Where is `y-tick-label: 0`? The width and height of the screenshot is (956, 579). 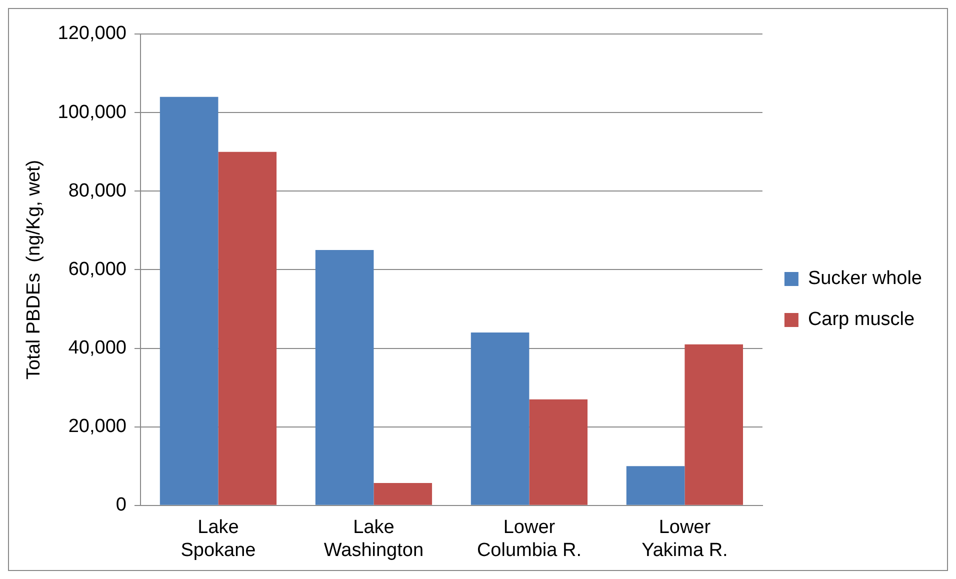
y-tick-label: 0 is located at coordinates (121, 505).